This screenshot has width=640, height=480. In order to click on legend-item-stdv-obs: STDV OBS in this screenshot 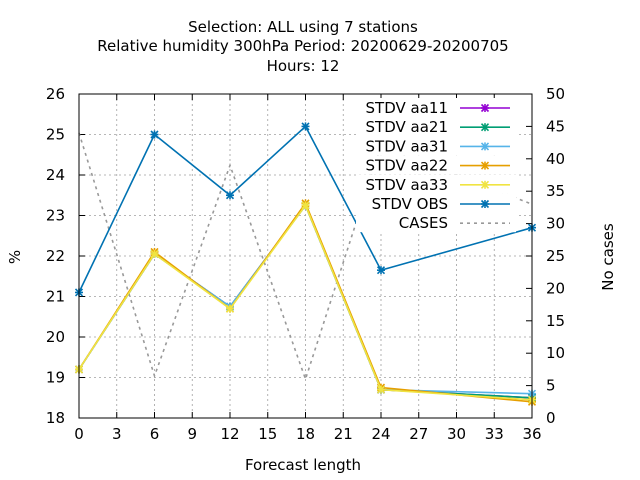, I will do `click(436, 203)`.